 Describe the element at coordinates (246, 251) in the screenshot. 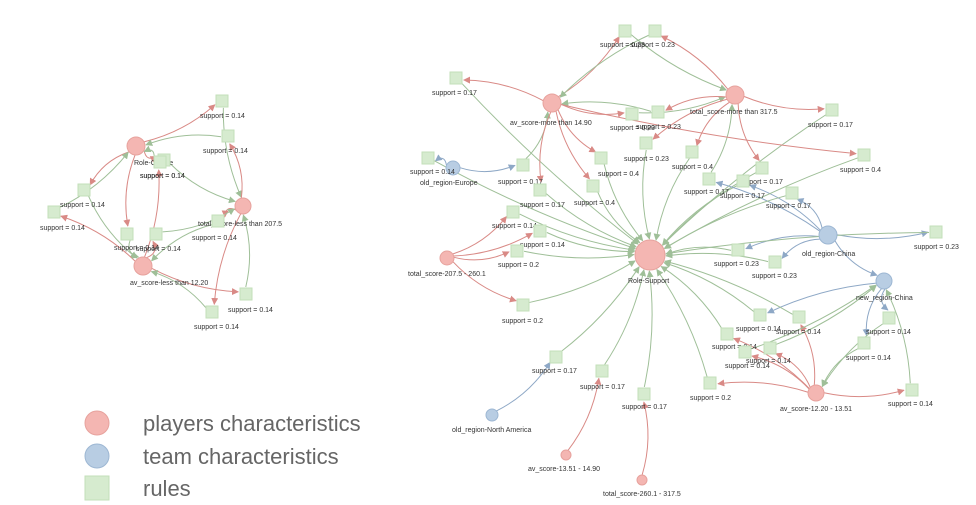

I see `g1-edge-r1i-to-totLess` at that location.